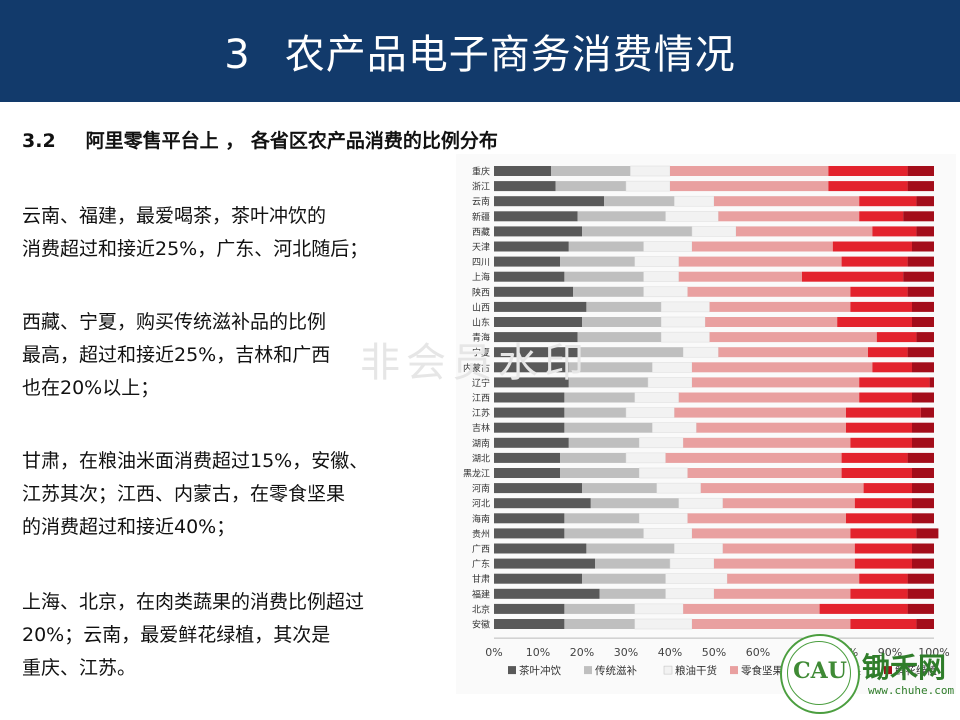 The width and height of the screenshot is (960, 720). Describe the element at coordinates (538, 652) in the screenshot. I see `x-tick-label: 10%` at that location.